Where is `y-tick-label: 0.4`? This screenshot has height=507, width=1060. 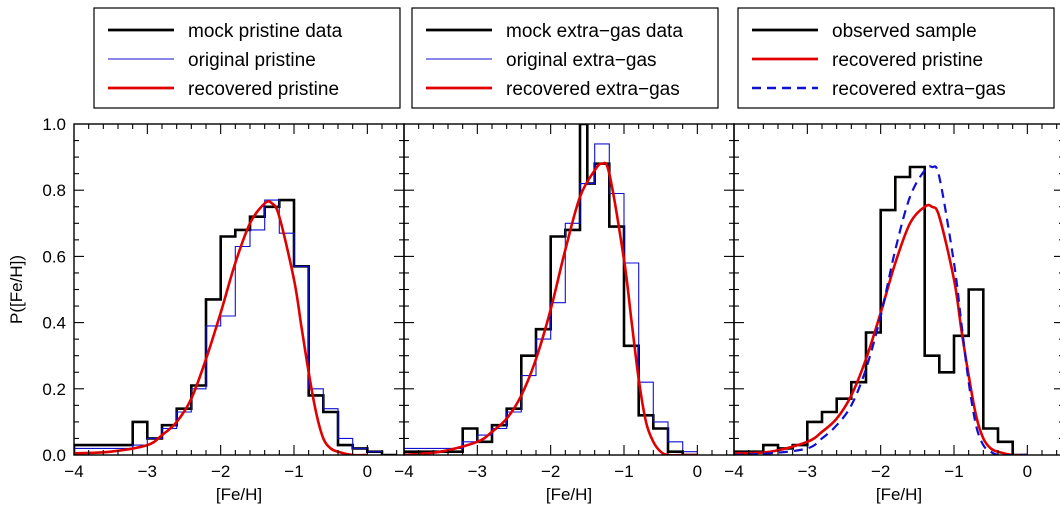
y-tick-label: 0.4 is located at coordinates (54, 323).